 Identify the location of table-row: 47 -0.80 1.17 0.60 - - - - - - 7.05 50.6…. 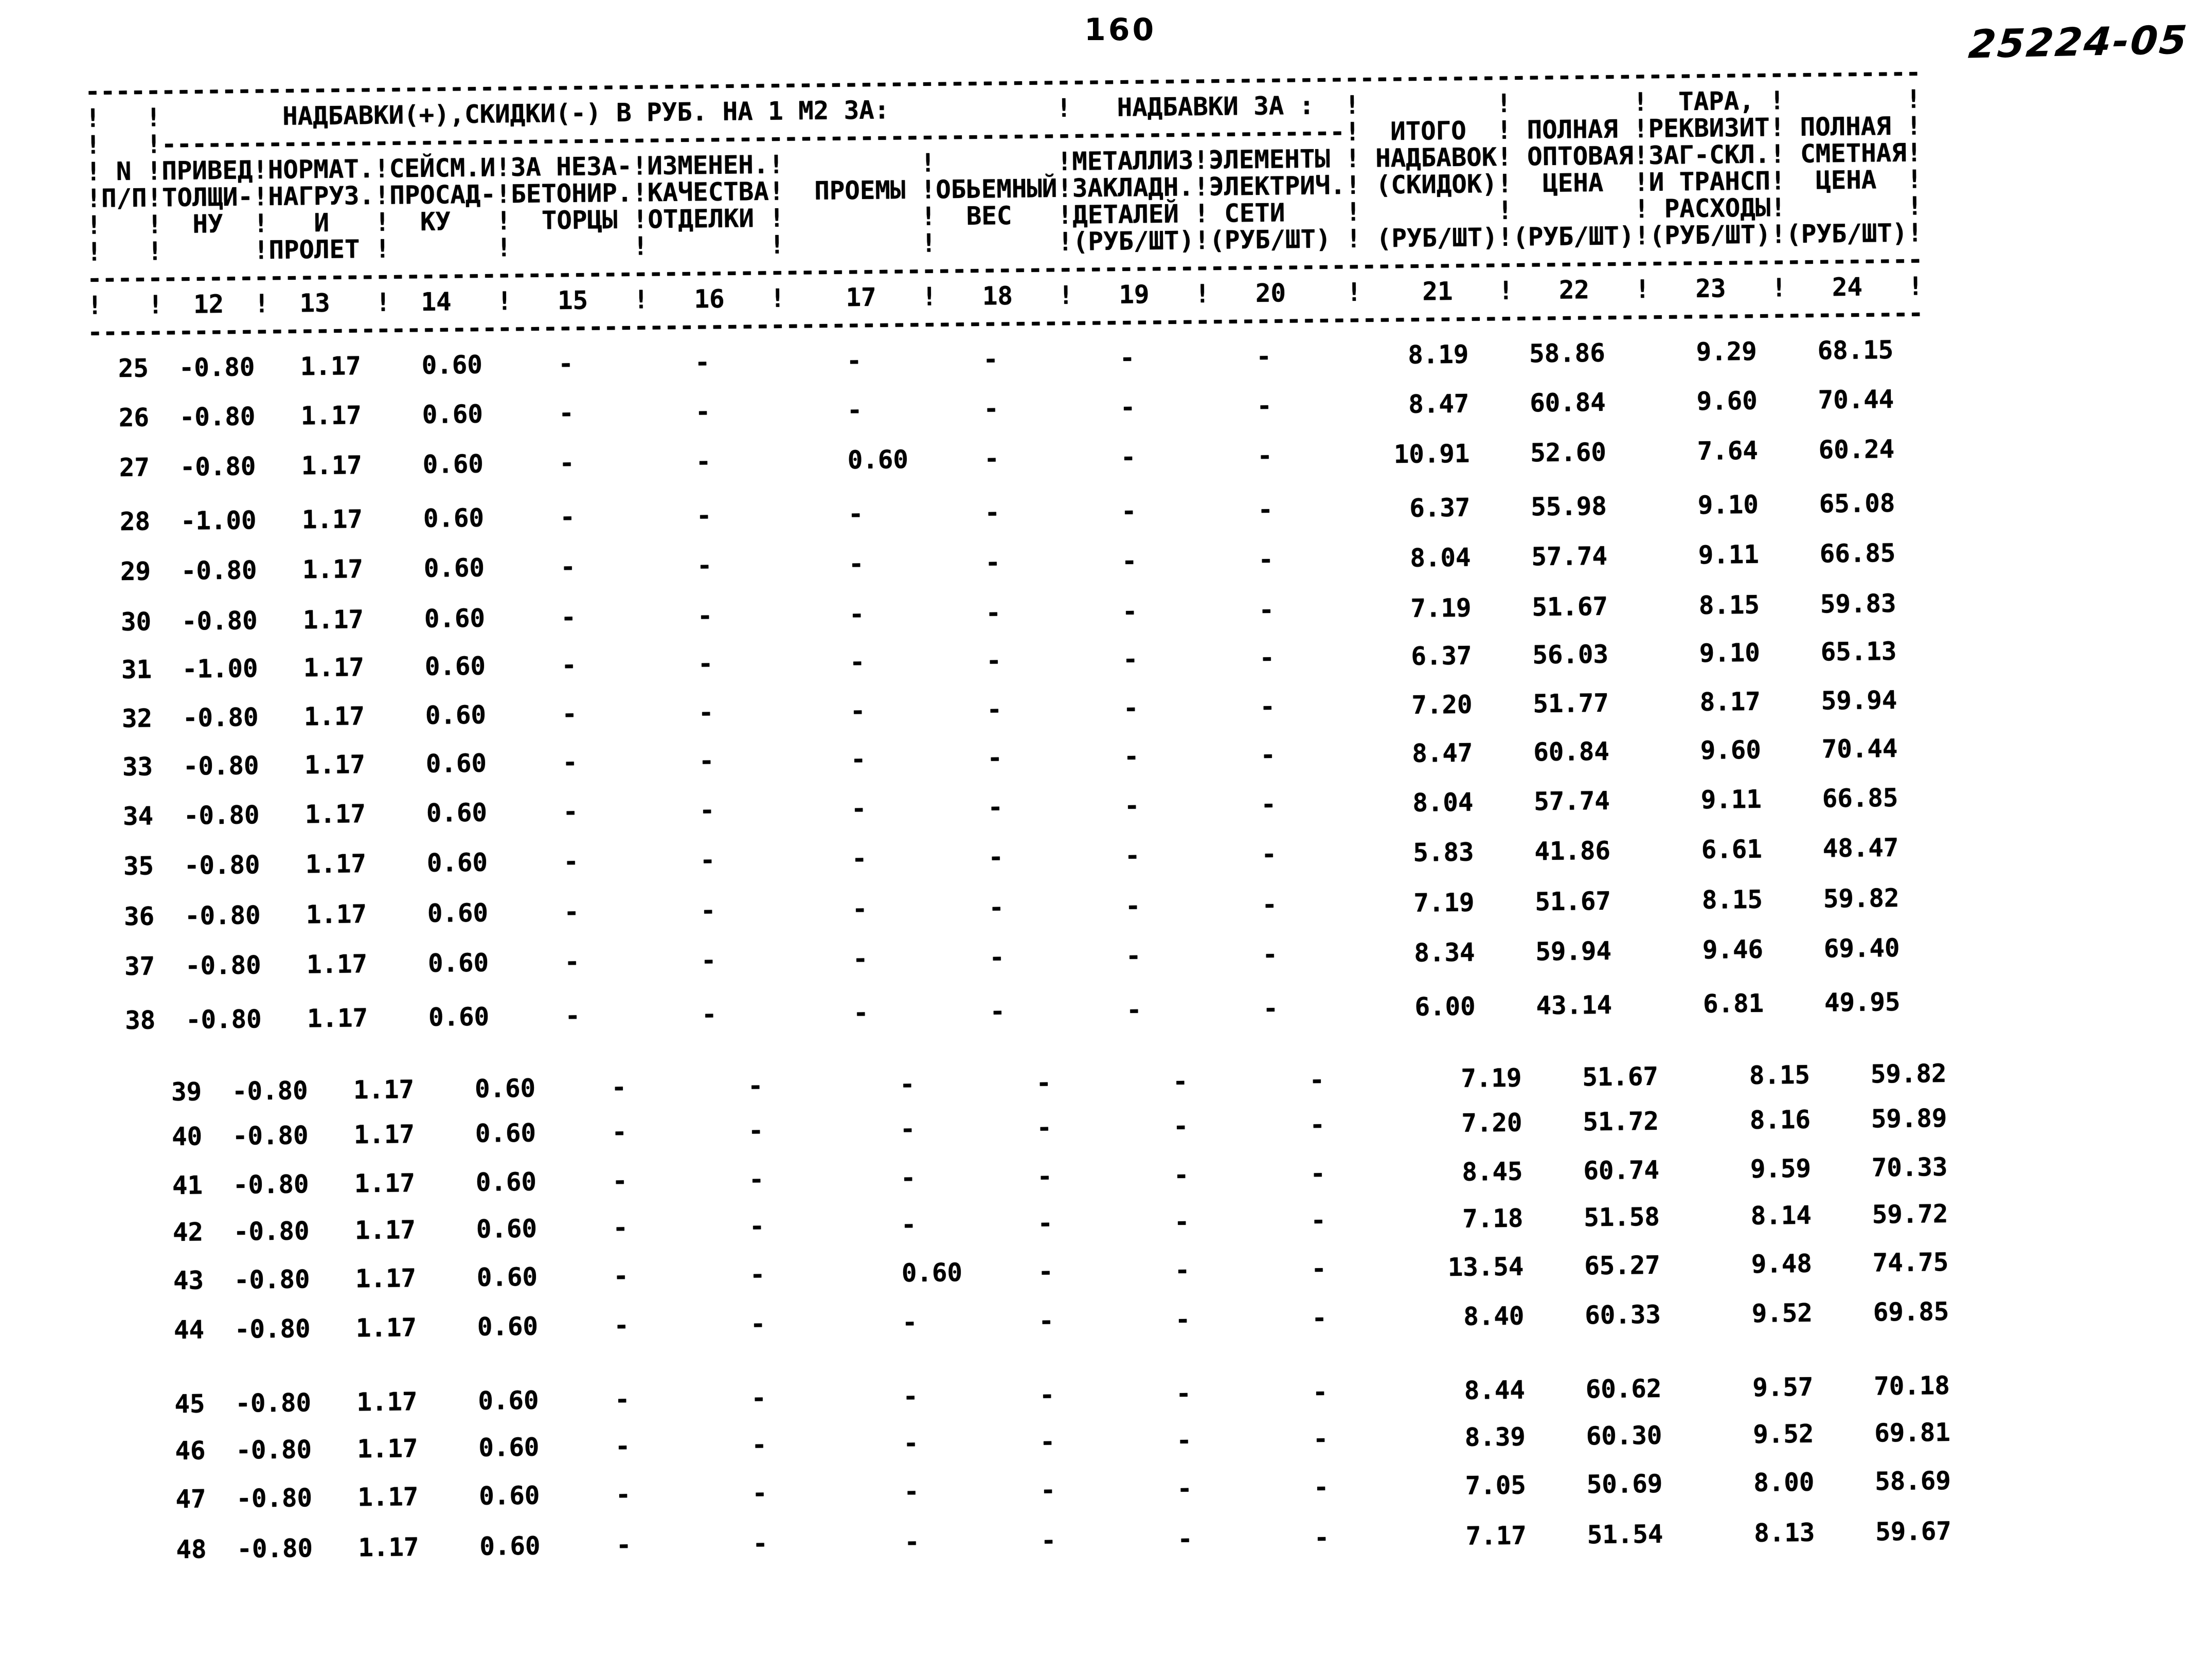
(1025, 1491).